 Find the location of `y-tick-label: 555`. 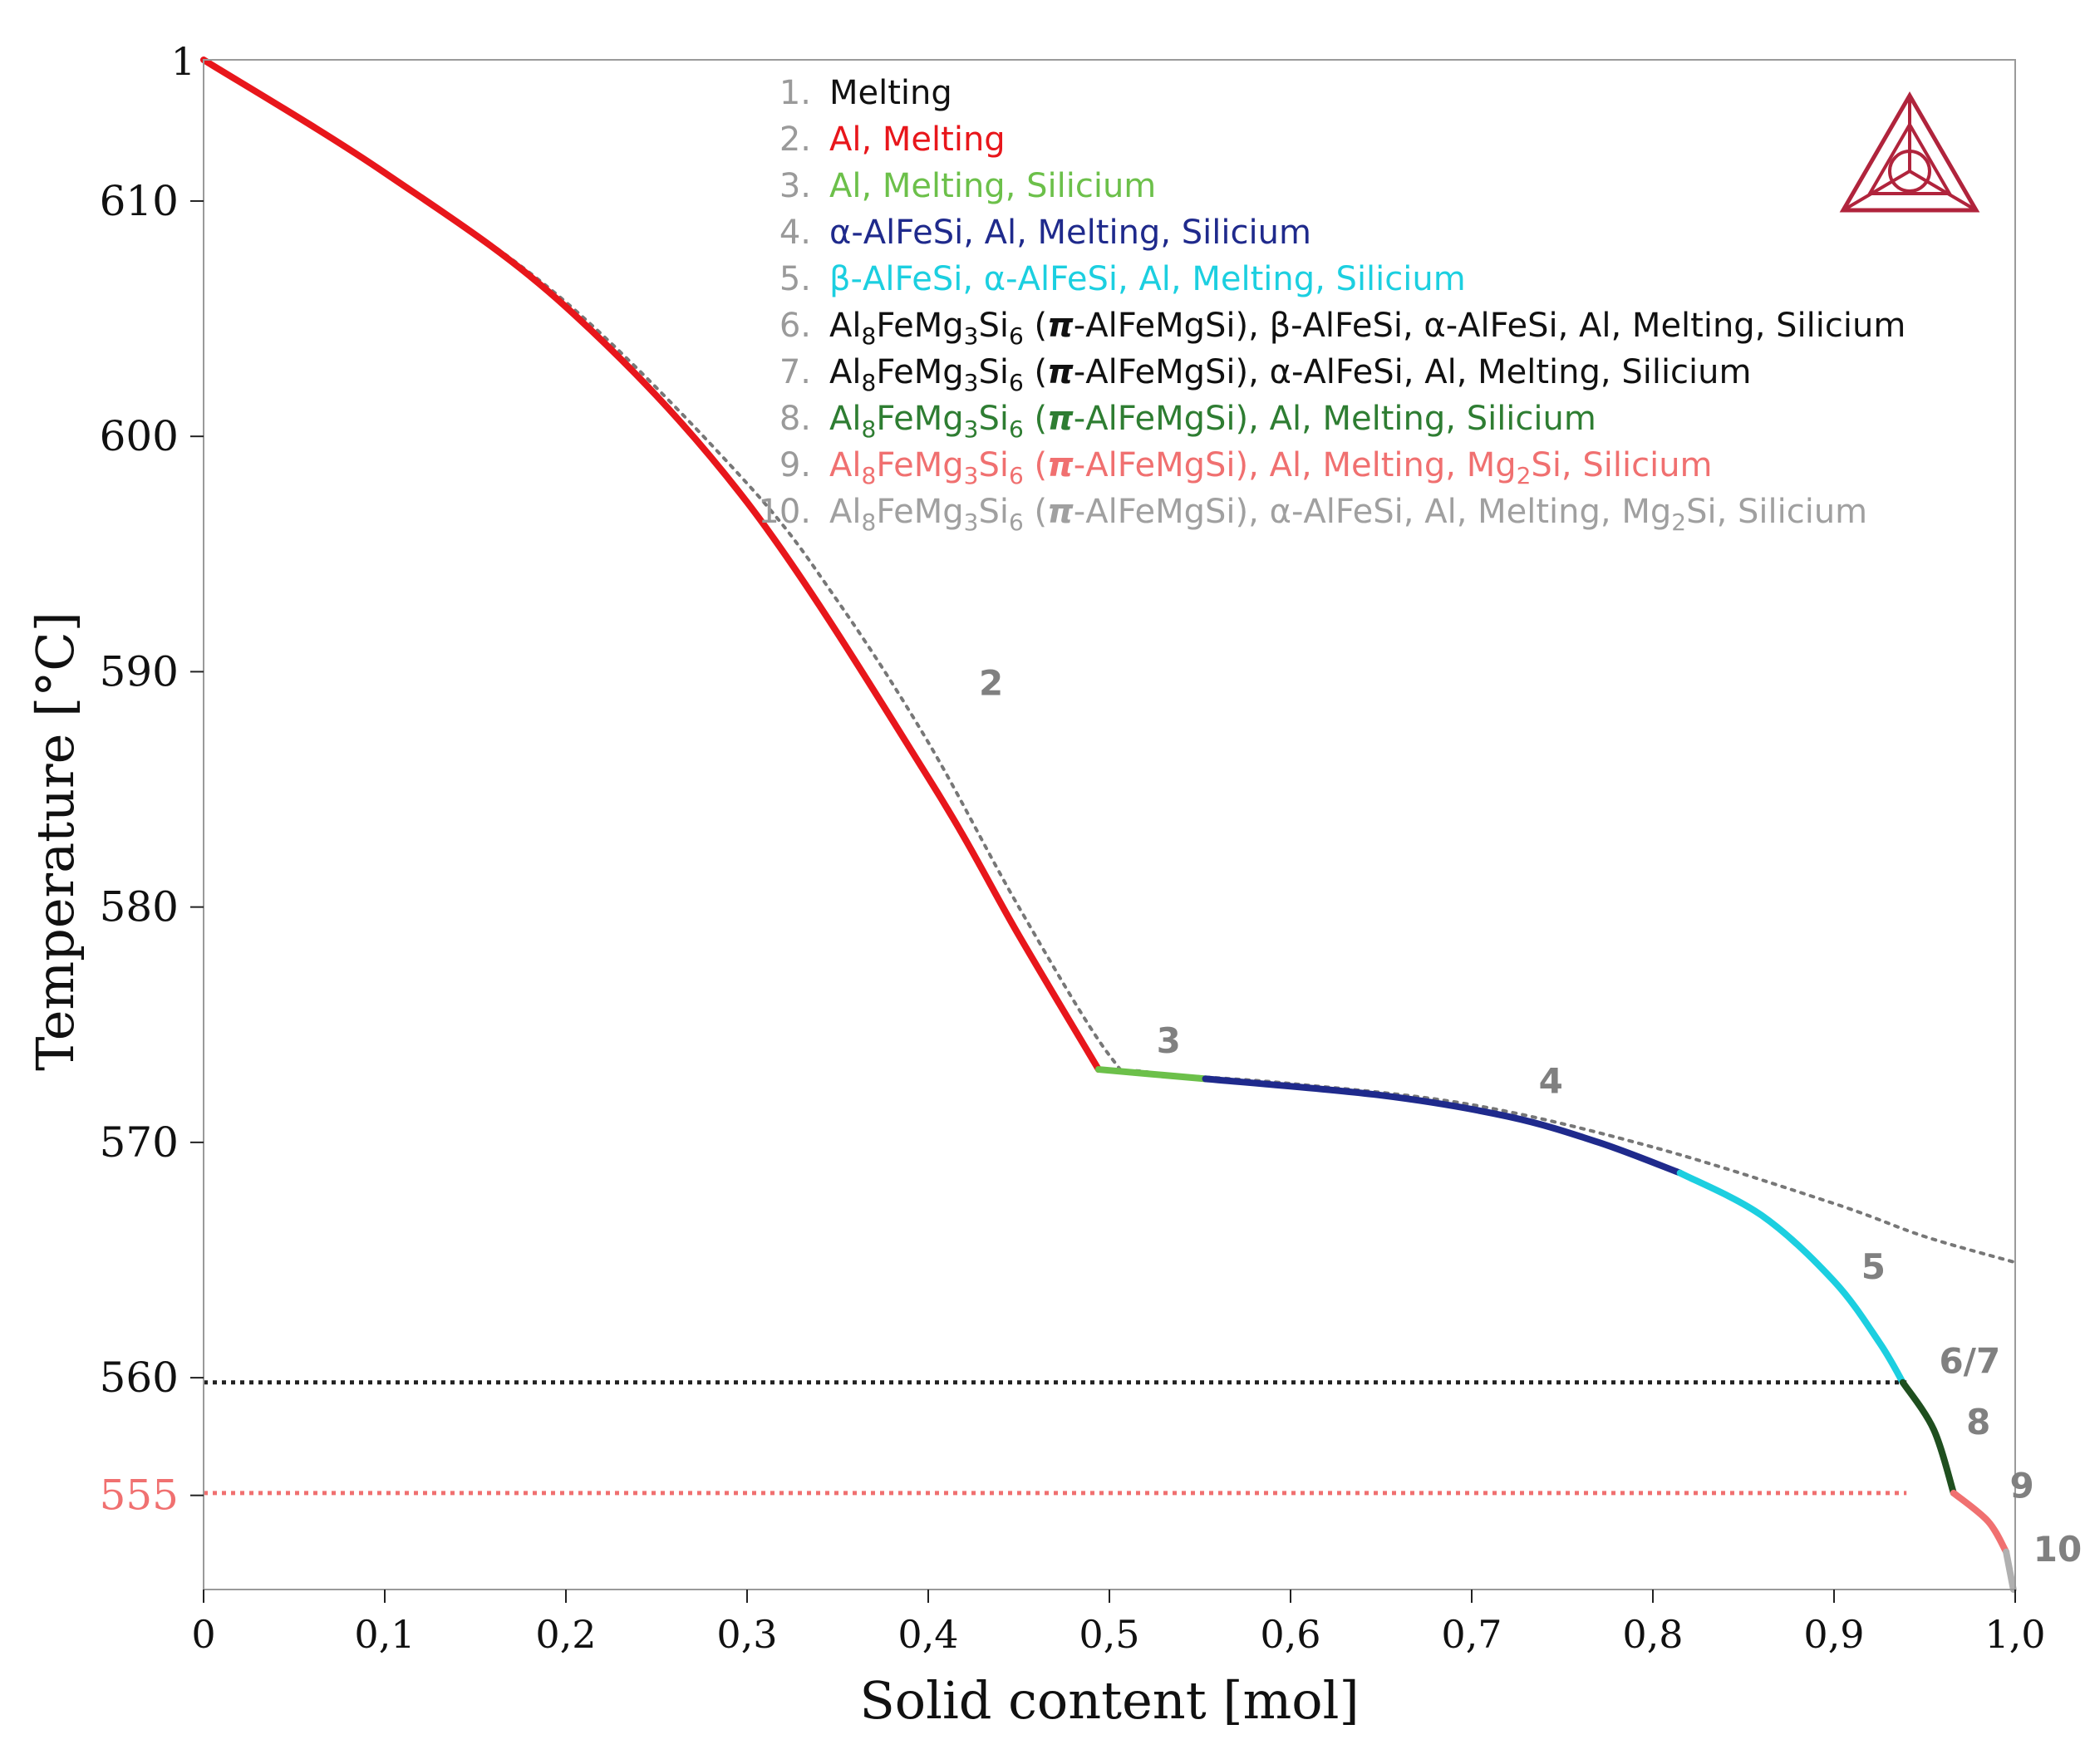

y-tick-label: 555 is located at coordinates (139, 1496).